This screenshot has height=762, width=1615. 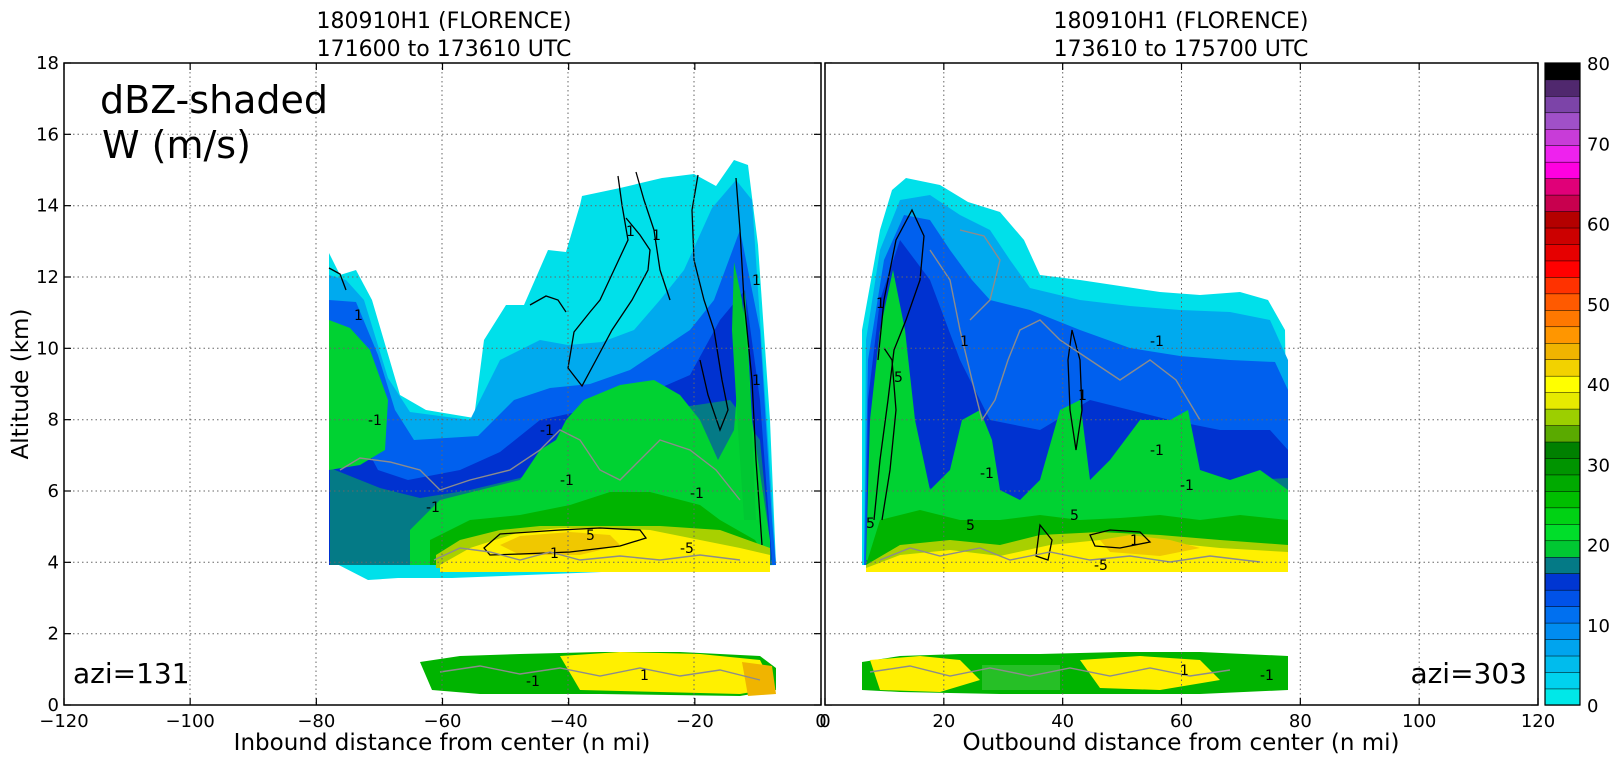 What do you see at coordinates (53, 420) in the screenshot?
I see `y-tick-label: 8` at bounding box center [53, 420].